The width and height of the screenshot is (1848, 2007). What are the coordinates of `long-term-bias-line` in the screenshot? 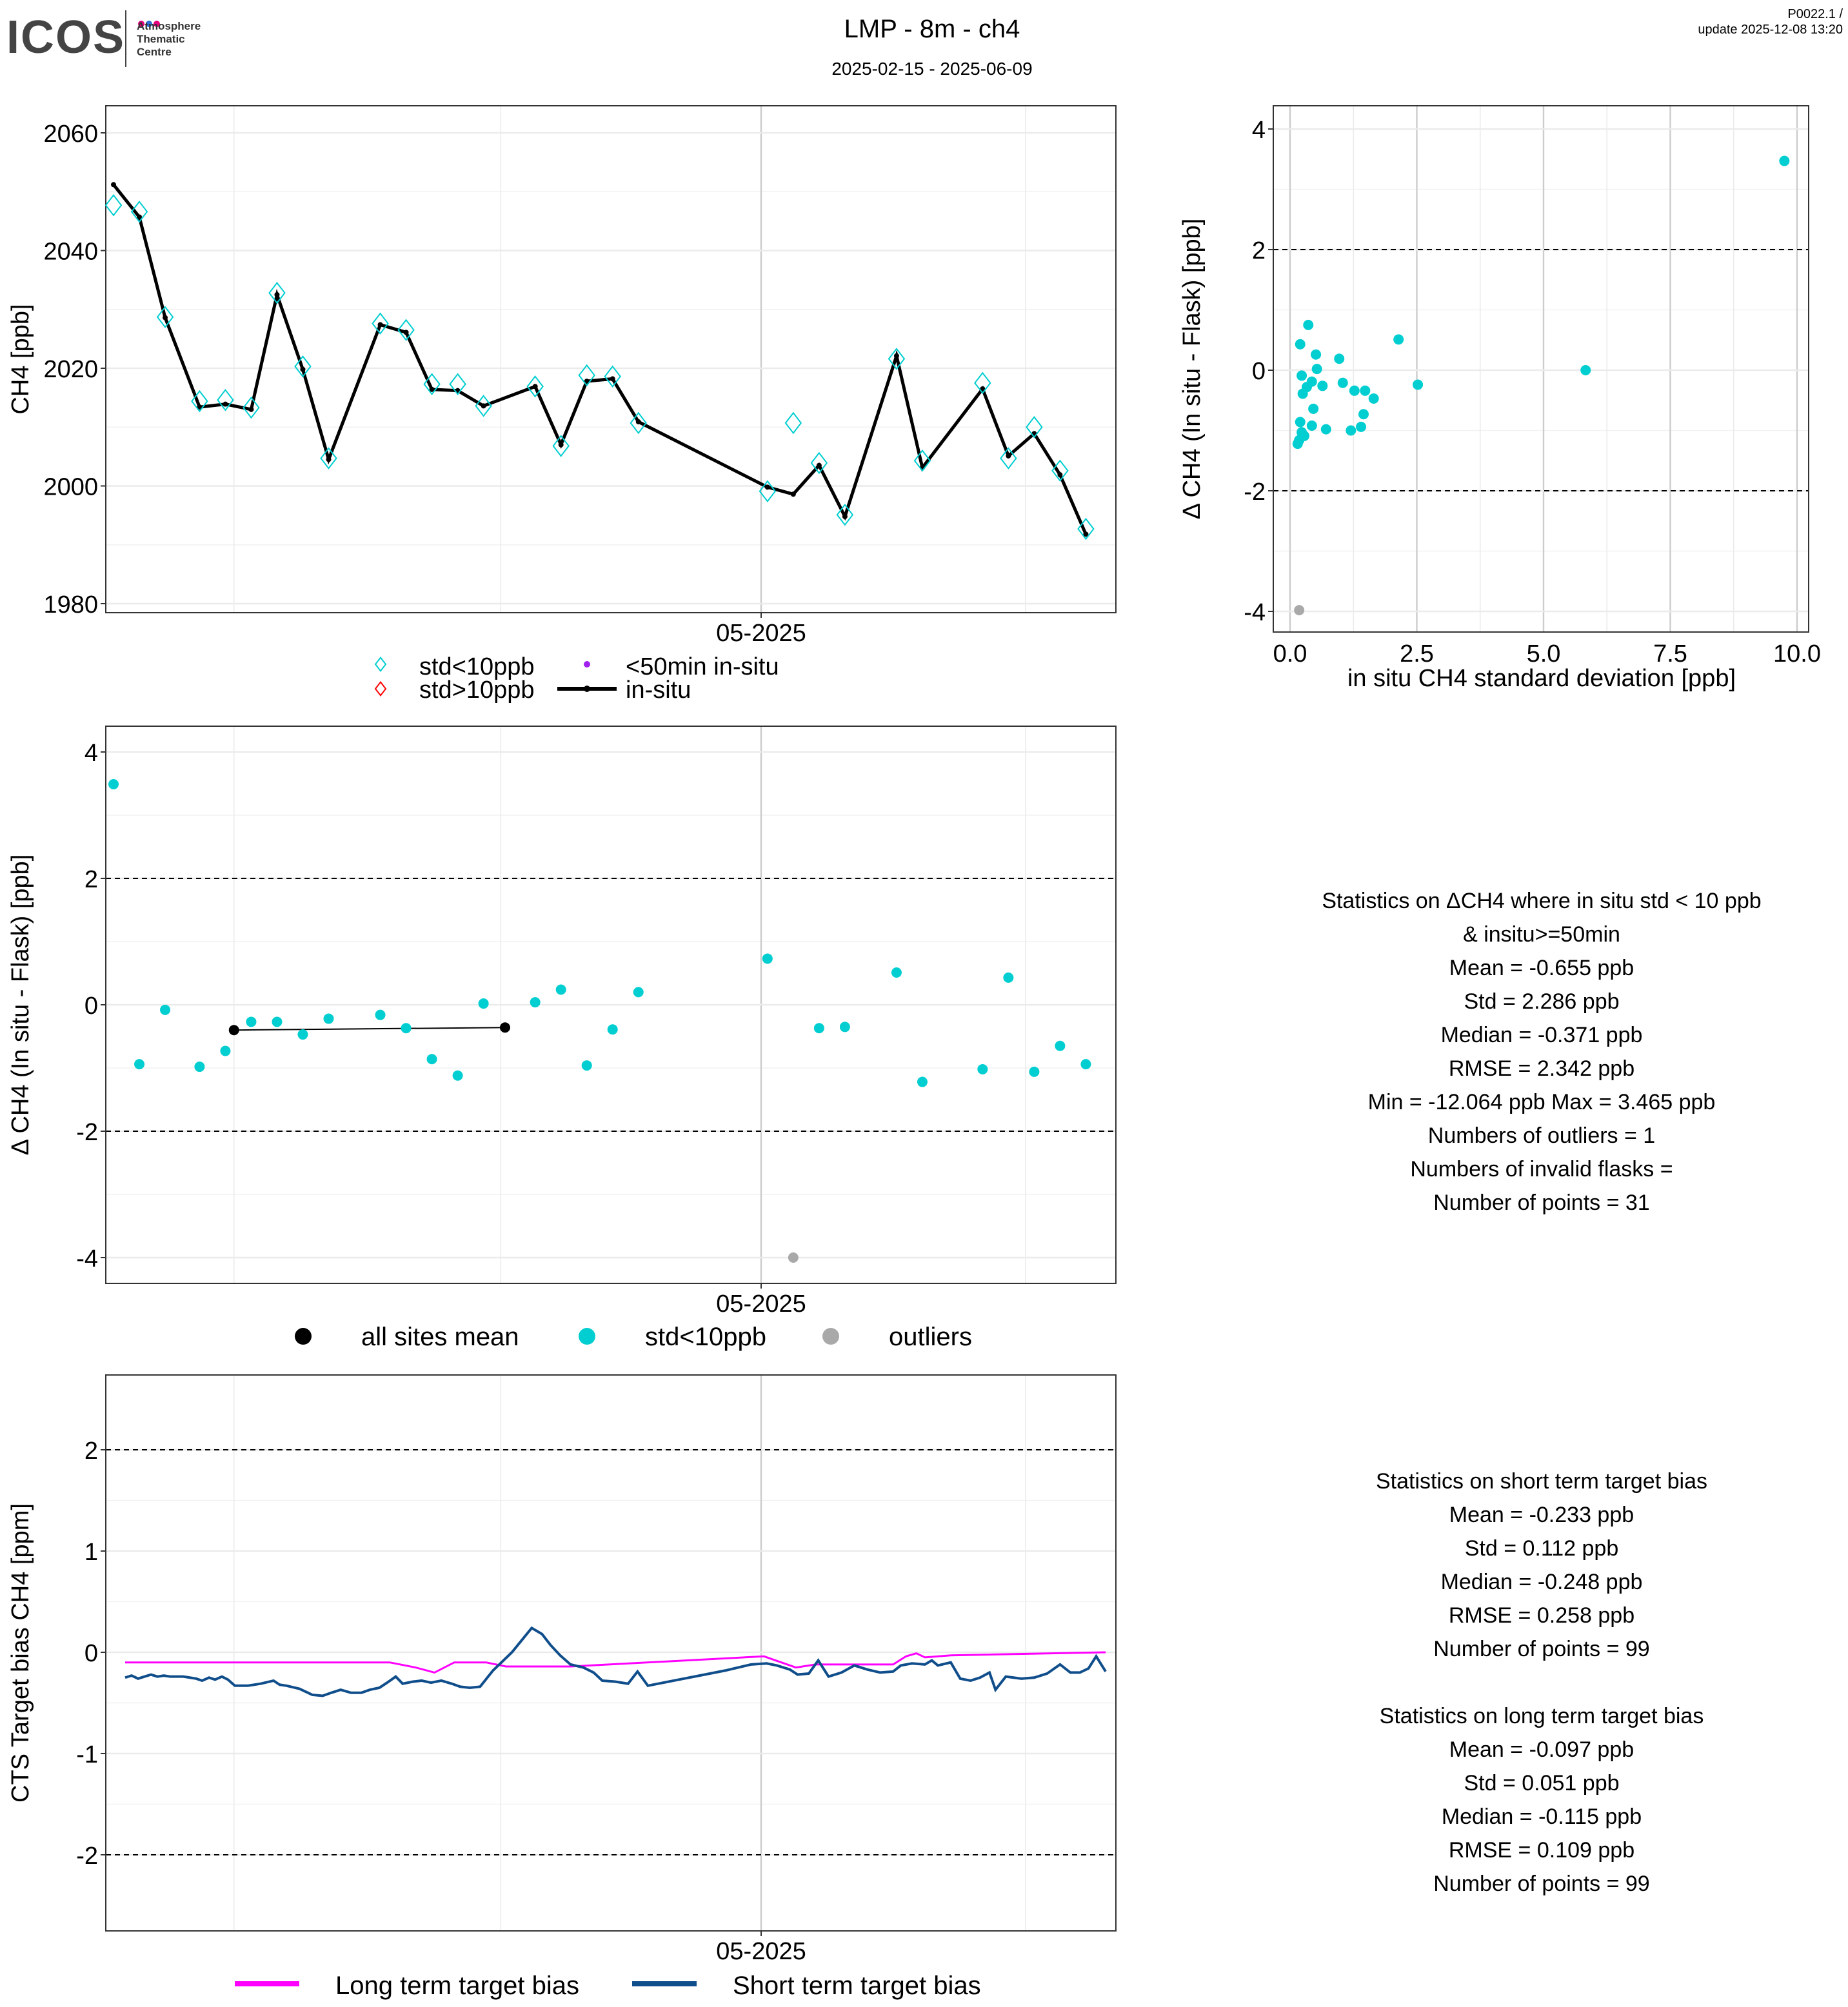 It's located at (615, 1662).